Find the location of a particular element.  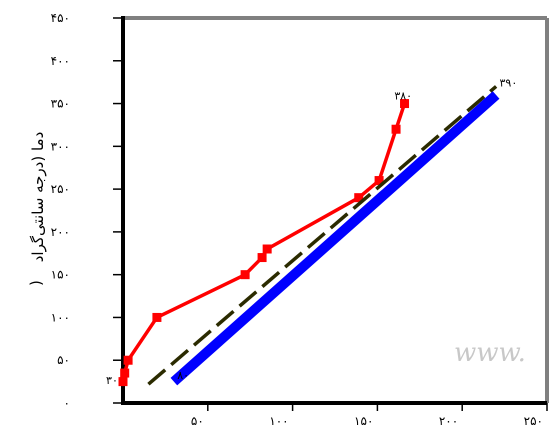

x-tick-label: ۲۰۰ is located at coordinates (448, 421).